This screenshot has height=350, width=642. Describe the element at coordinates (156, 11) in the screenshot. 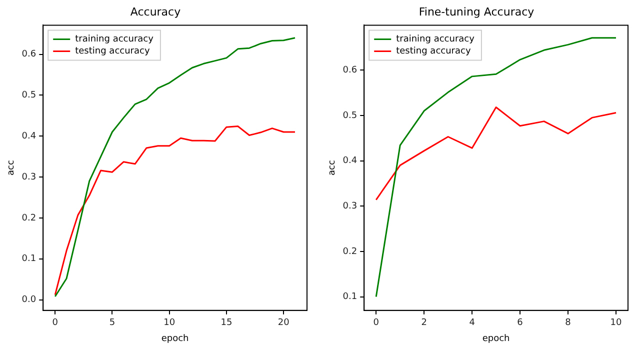

I see `chart-title: Accuracy` at that location.